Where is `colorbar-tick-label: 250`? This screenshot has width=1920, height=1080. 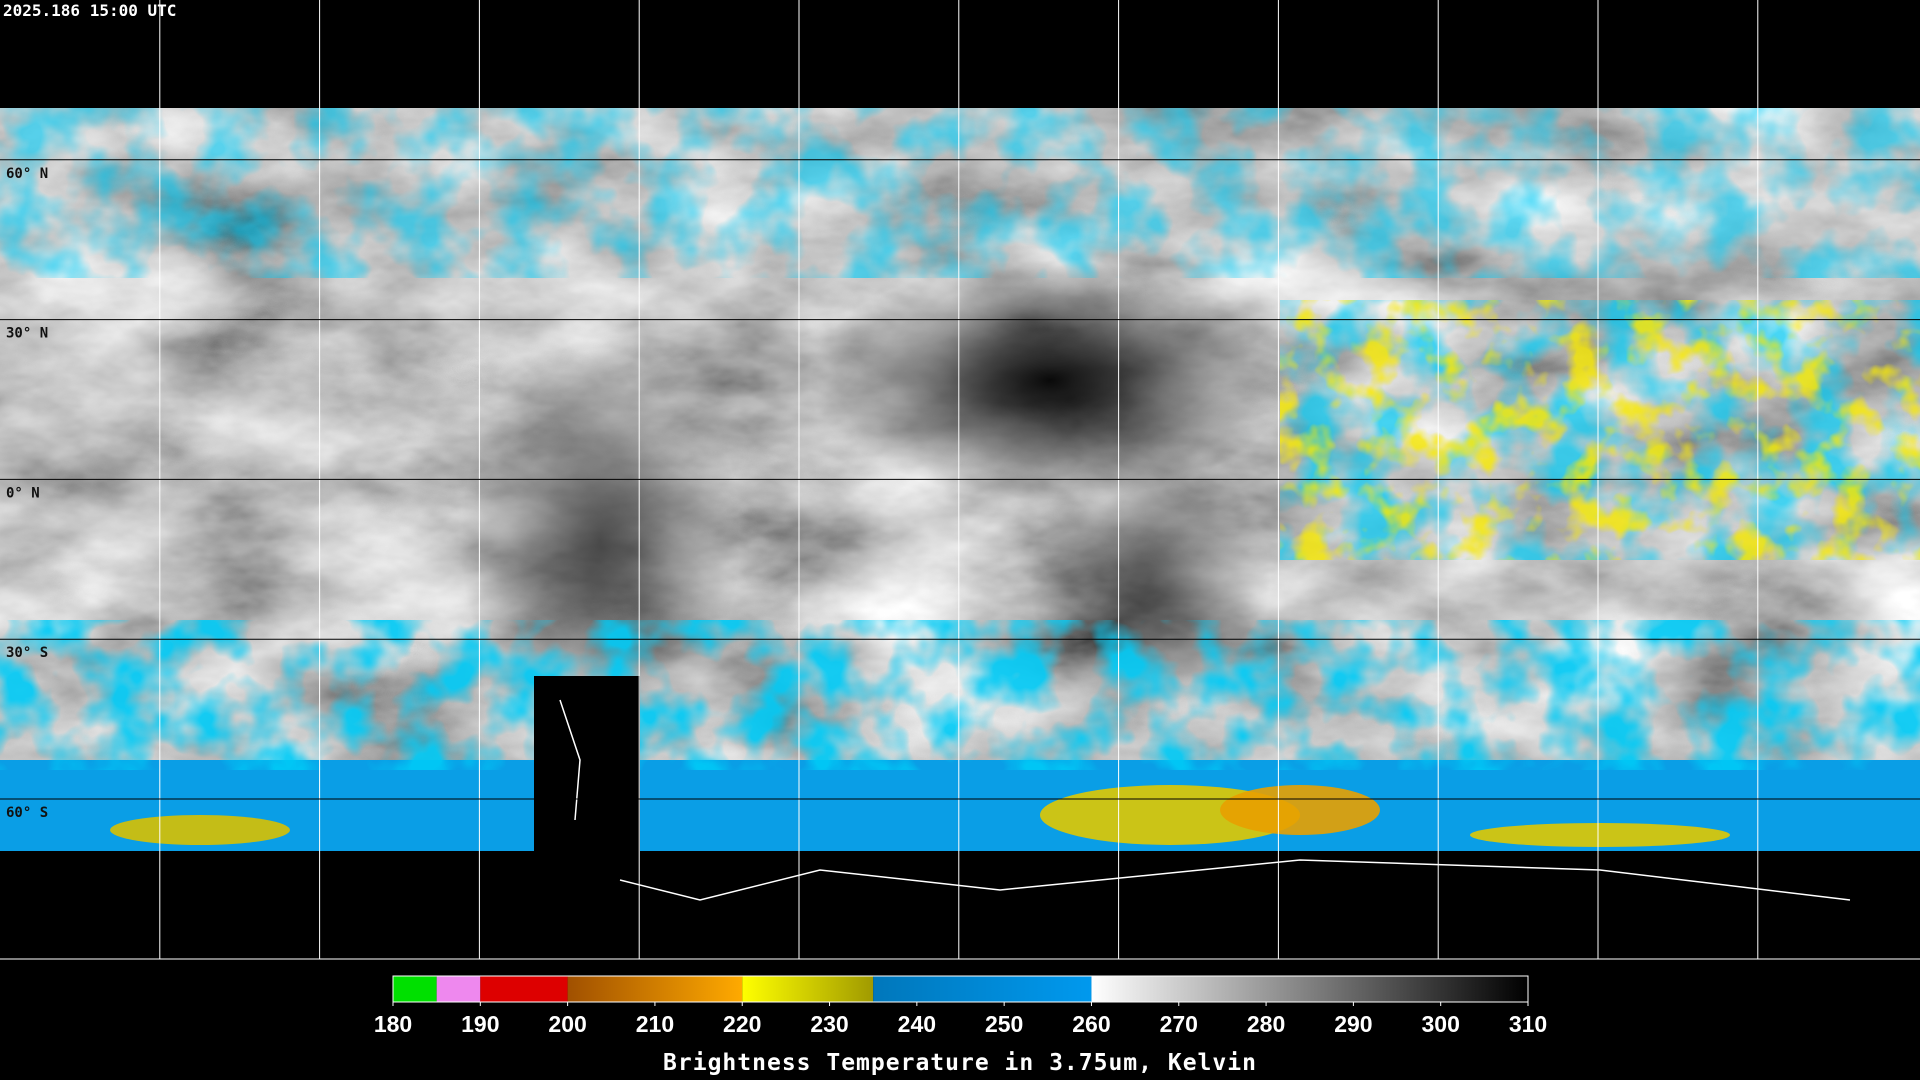
colorbar-tick-label: 250 is located at coordinates (1004, 1024).